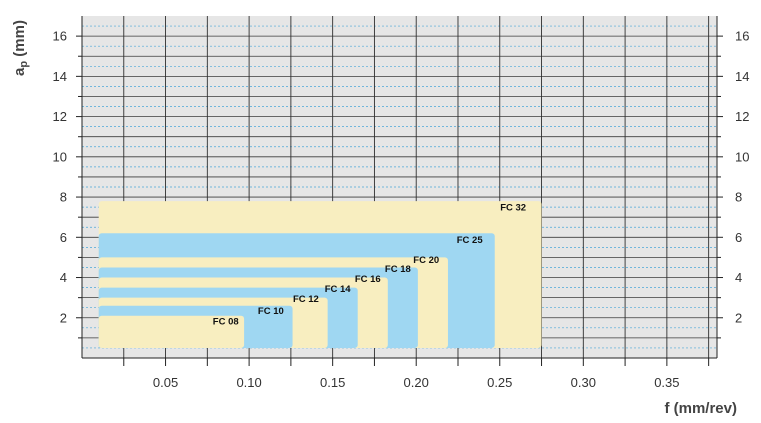  I want to click on y-tick-label-right: 10, so click(742, 156).